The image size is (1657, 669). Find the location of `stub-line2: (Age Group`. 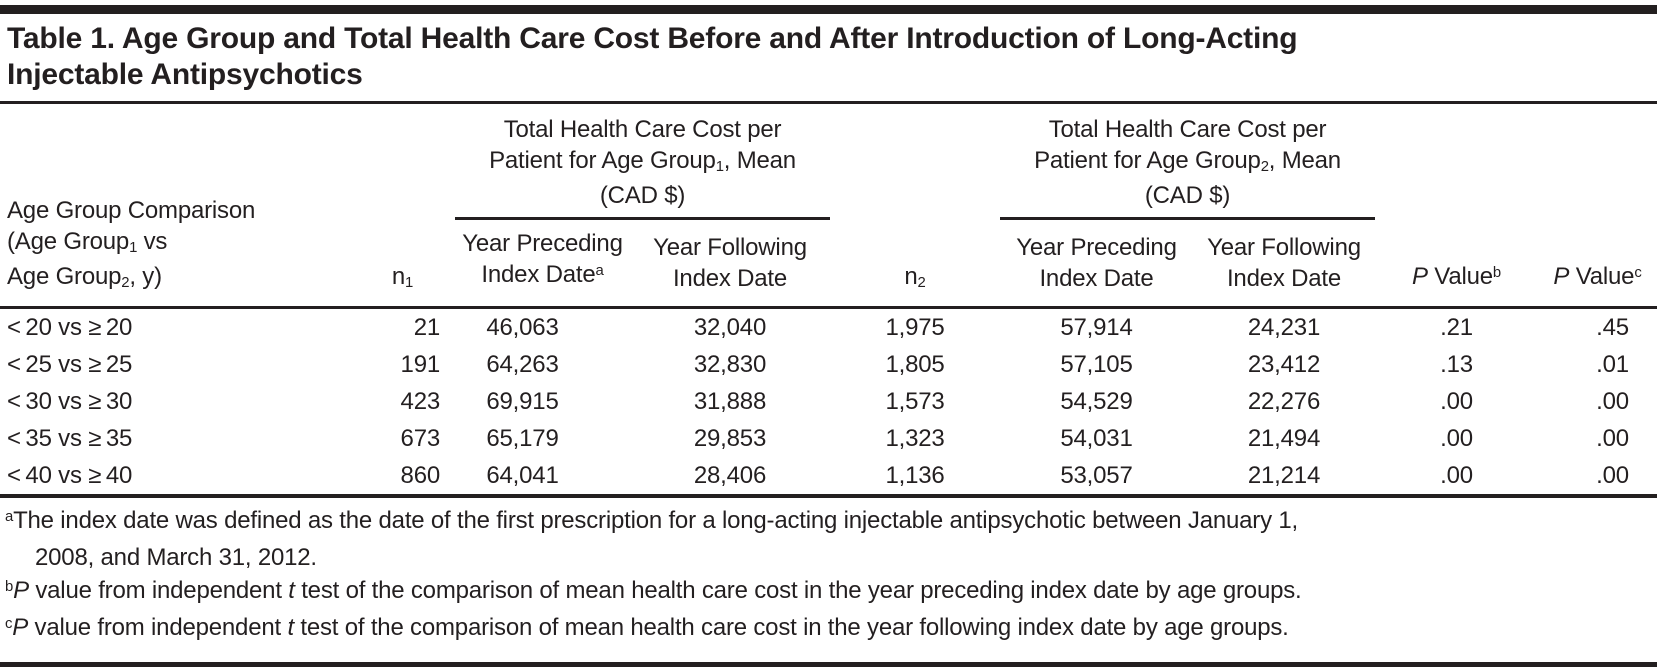

stub-line2: (Age Group is located at coordinates (68, 241).